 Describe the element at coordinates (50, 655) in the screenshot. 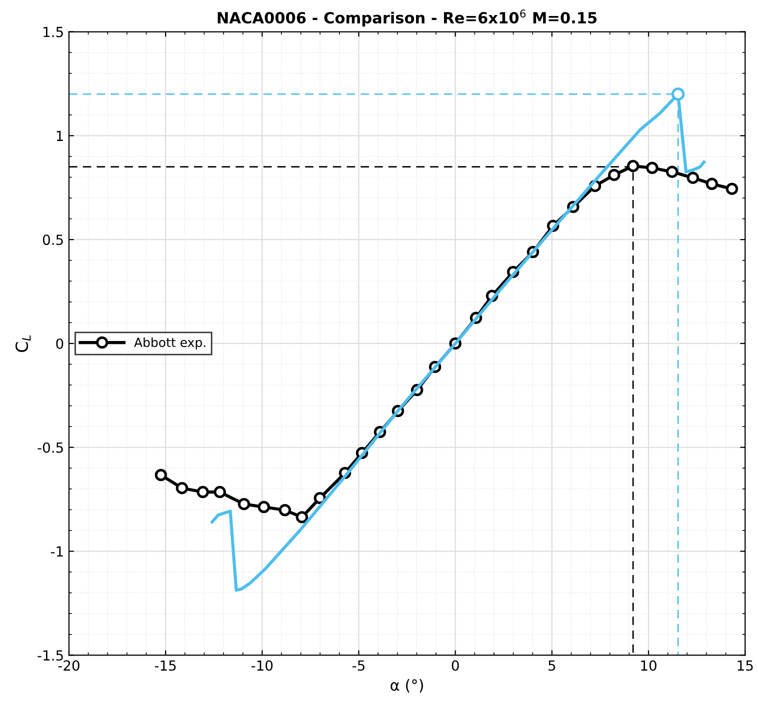

I see `y-tick-label: -1.5` at that location.